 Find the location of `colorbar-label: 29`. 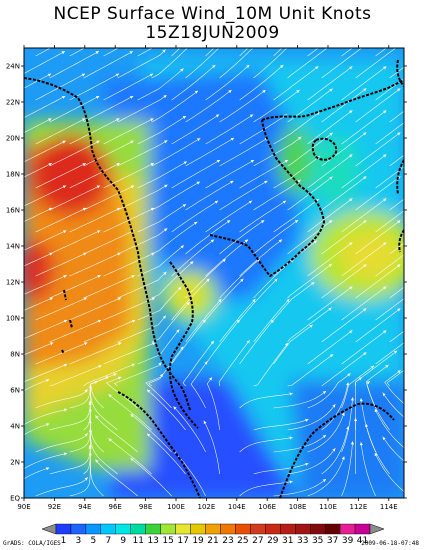

colorbar-label: 29 is located at coordinates (273, 541).